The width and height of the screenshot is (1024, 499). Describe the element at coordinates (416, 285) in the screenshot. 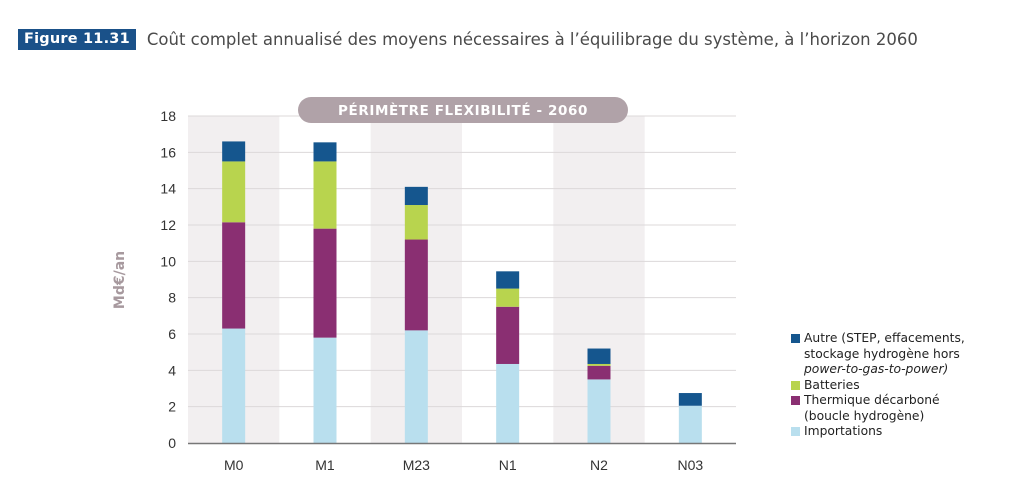

I see `bar-segment-m23-s1` at that location.